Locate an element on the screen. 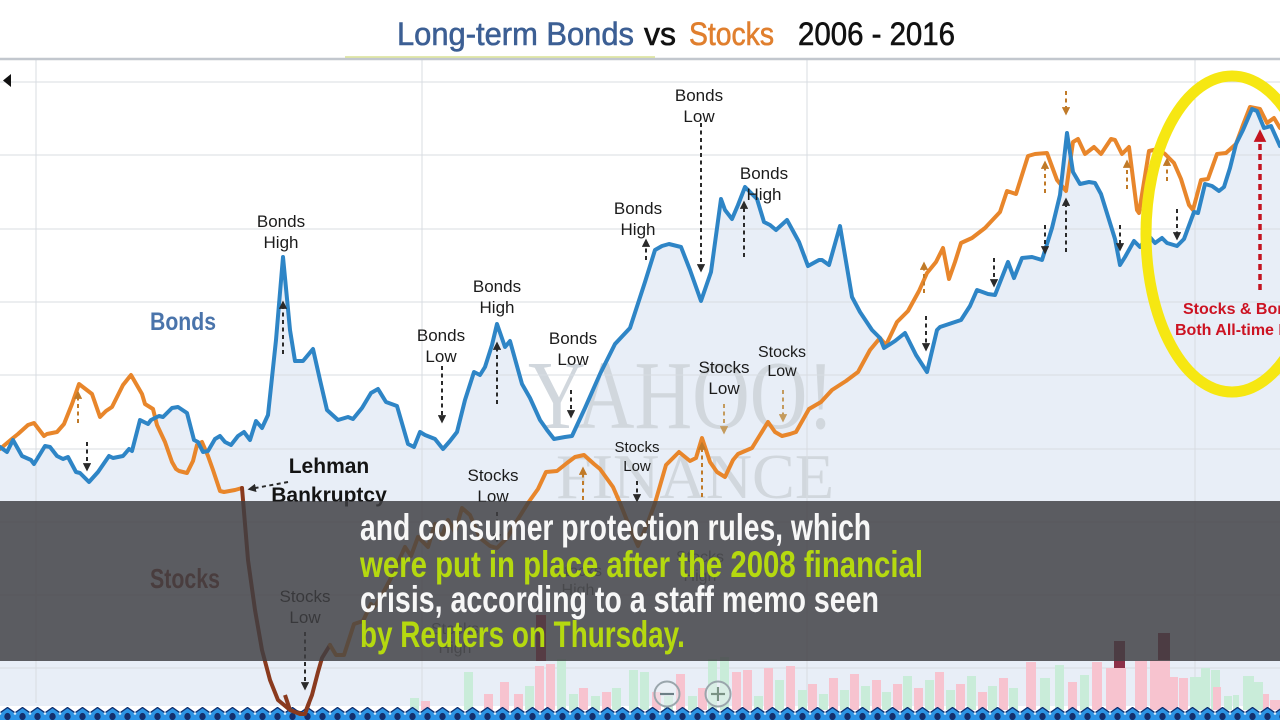  svg-text: by Reuters on Thursday. is located at coordinates (522, 634).